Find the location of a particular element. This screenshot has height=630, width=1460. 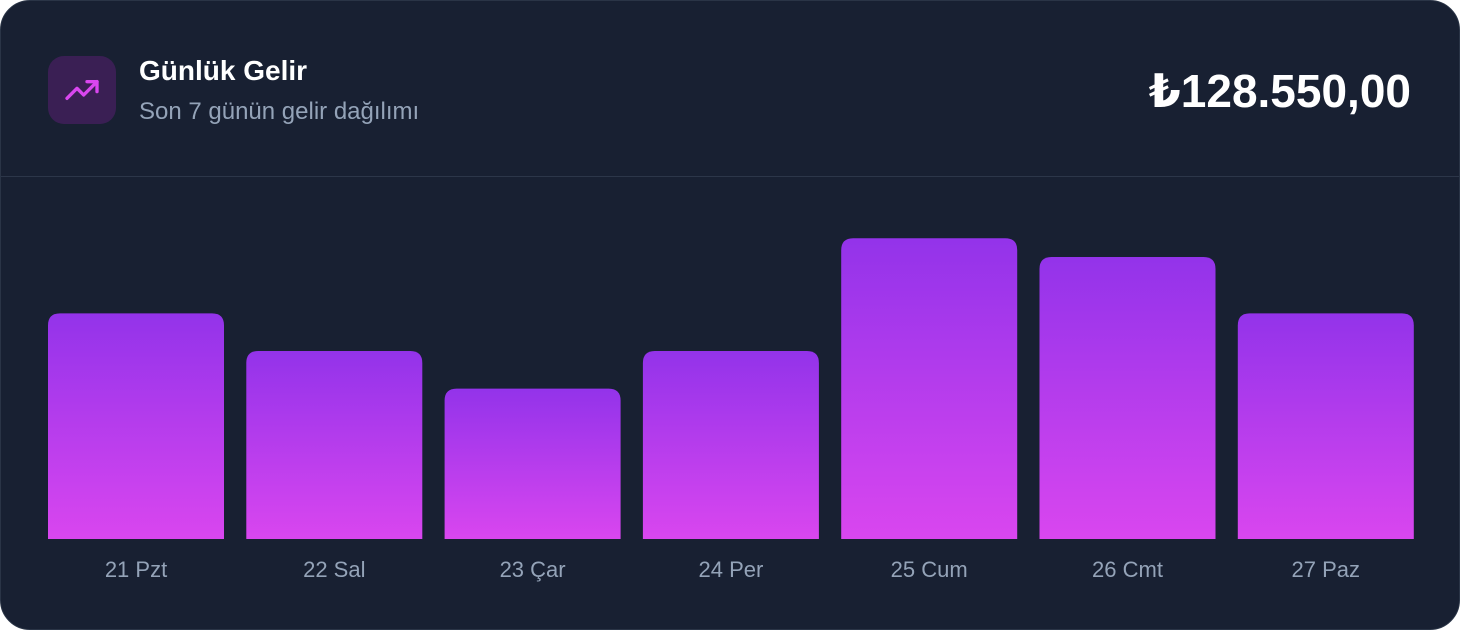

x-tick-label: 24 Per is located at coordinates (730, 569).